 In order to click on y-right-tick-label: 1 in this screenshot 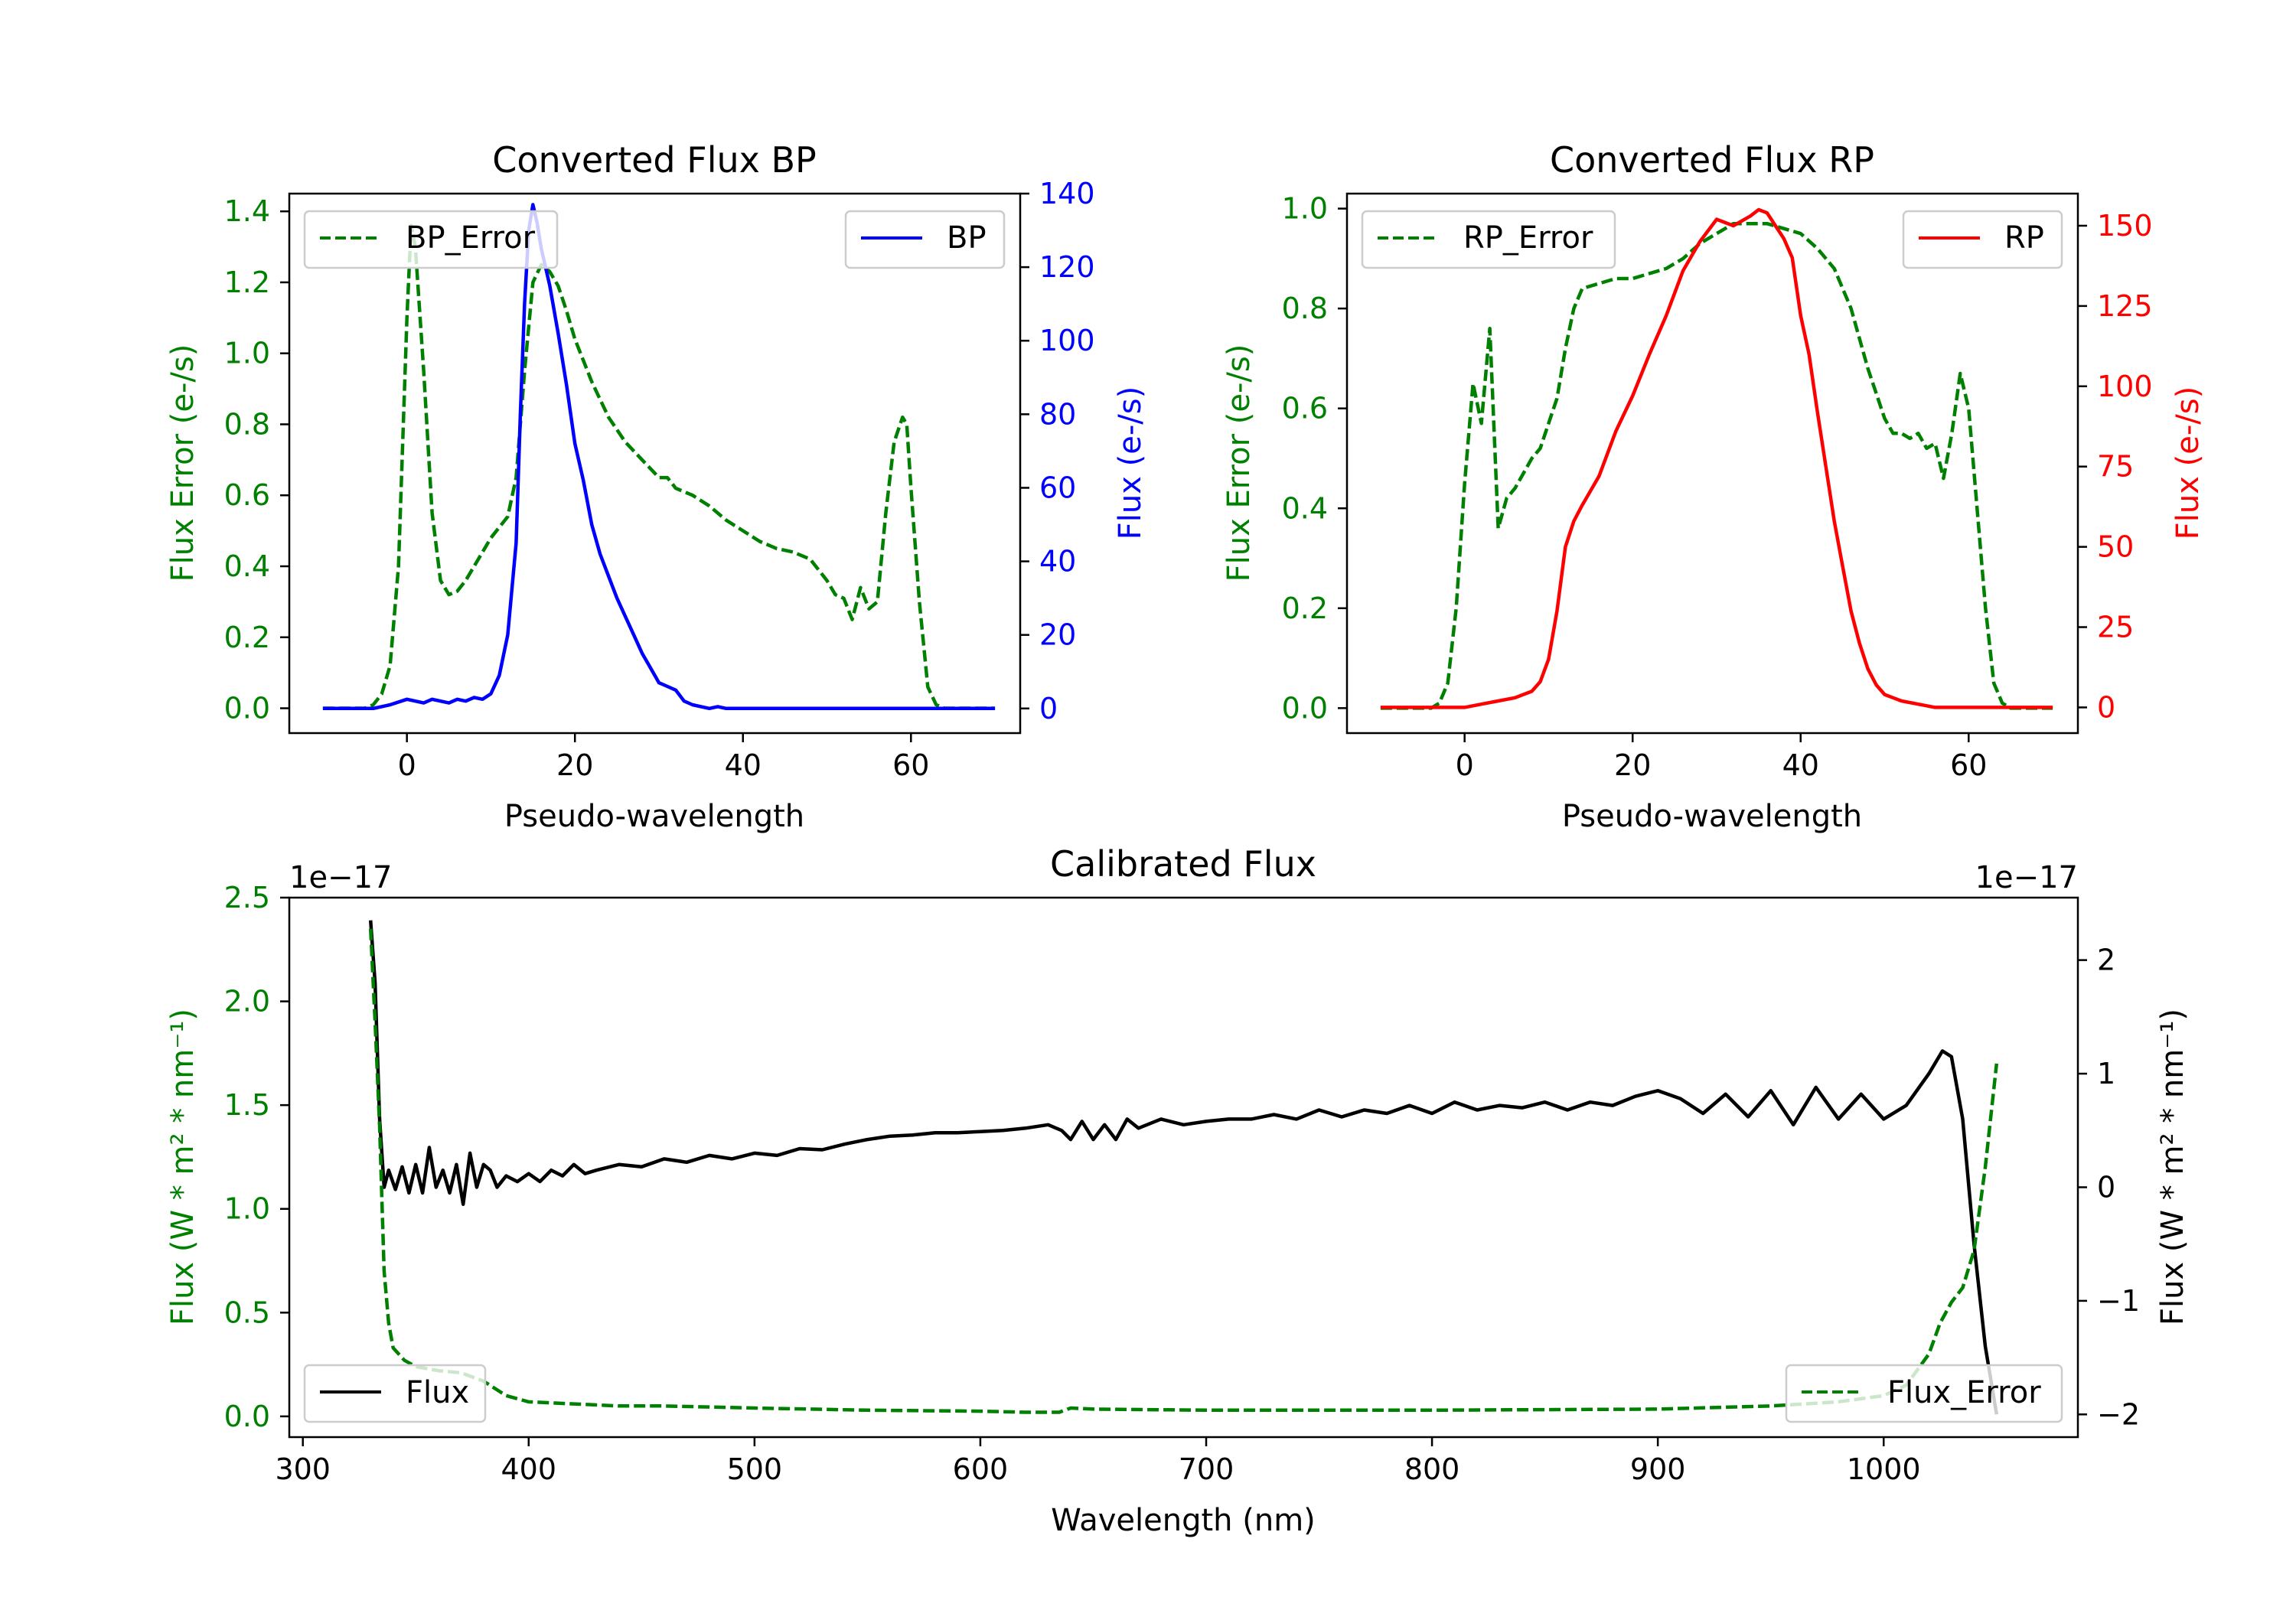, I will do `click(2106, 1073)`.